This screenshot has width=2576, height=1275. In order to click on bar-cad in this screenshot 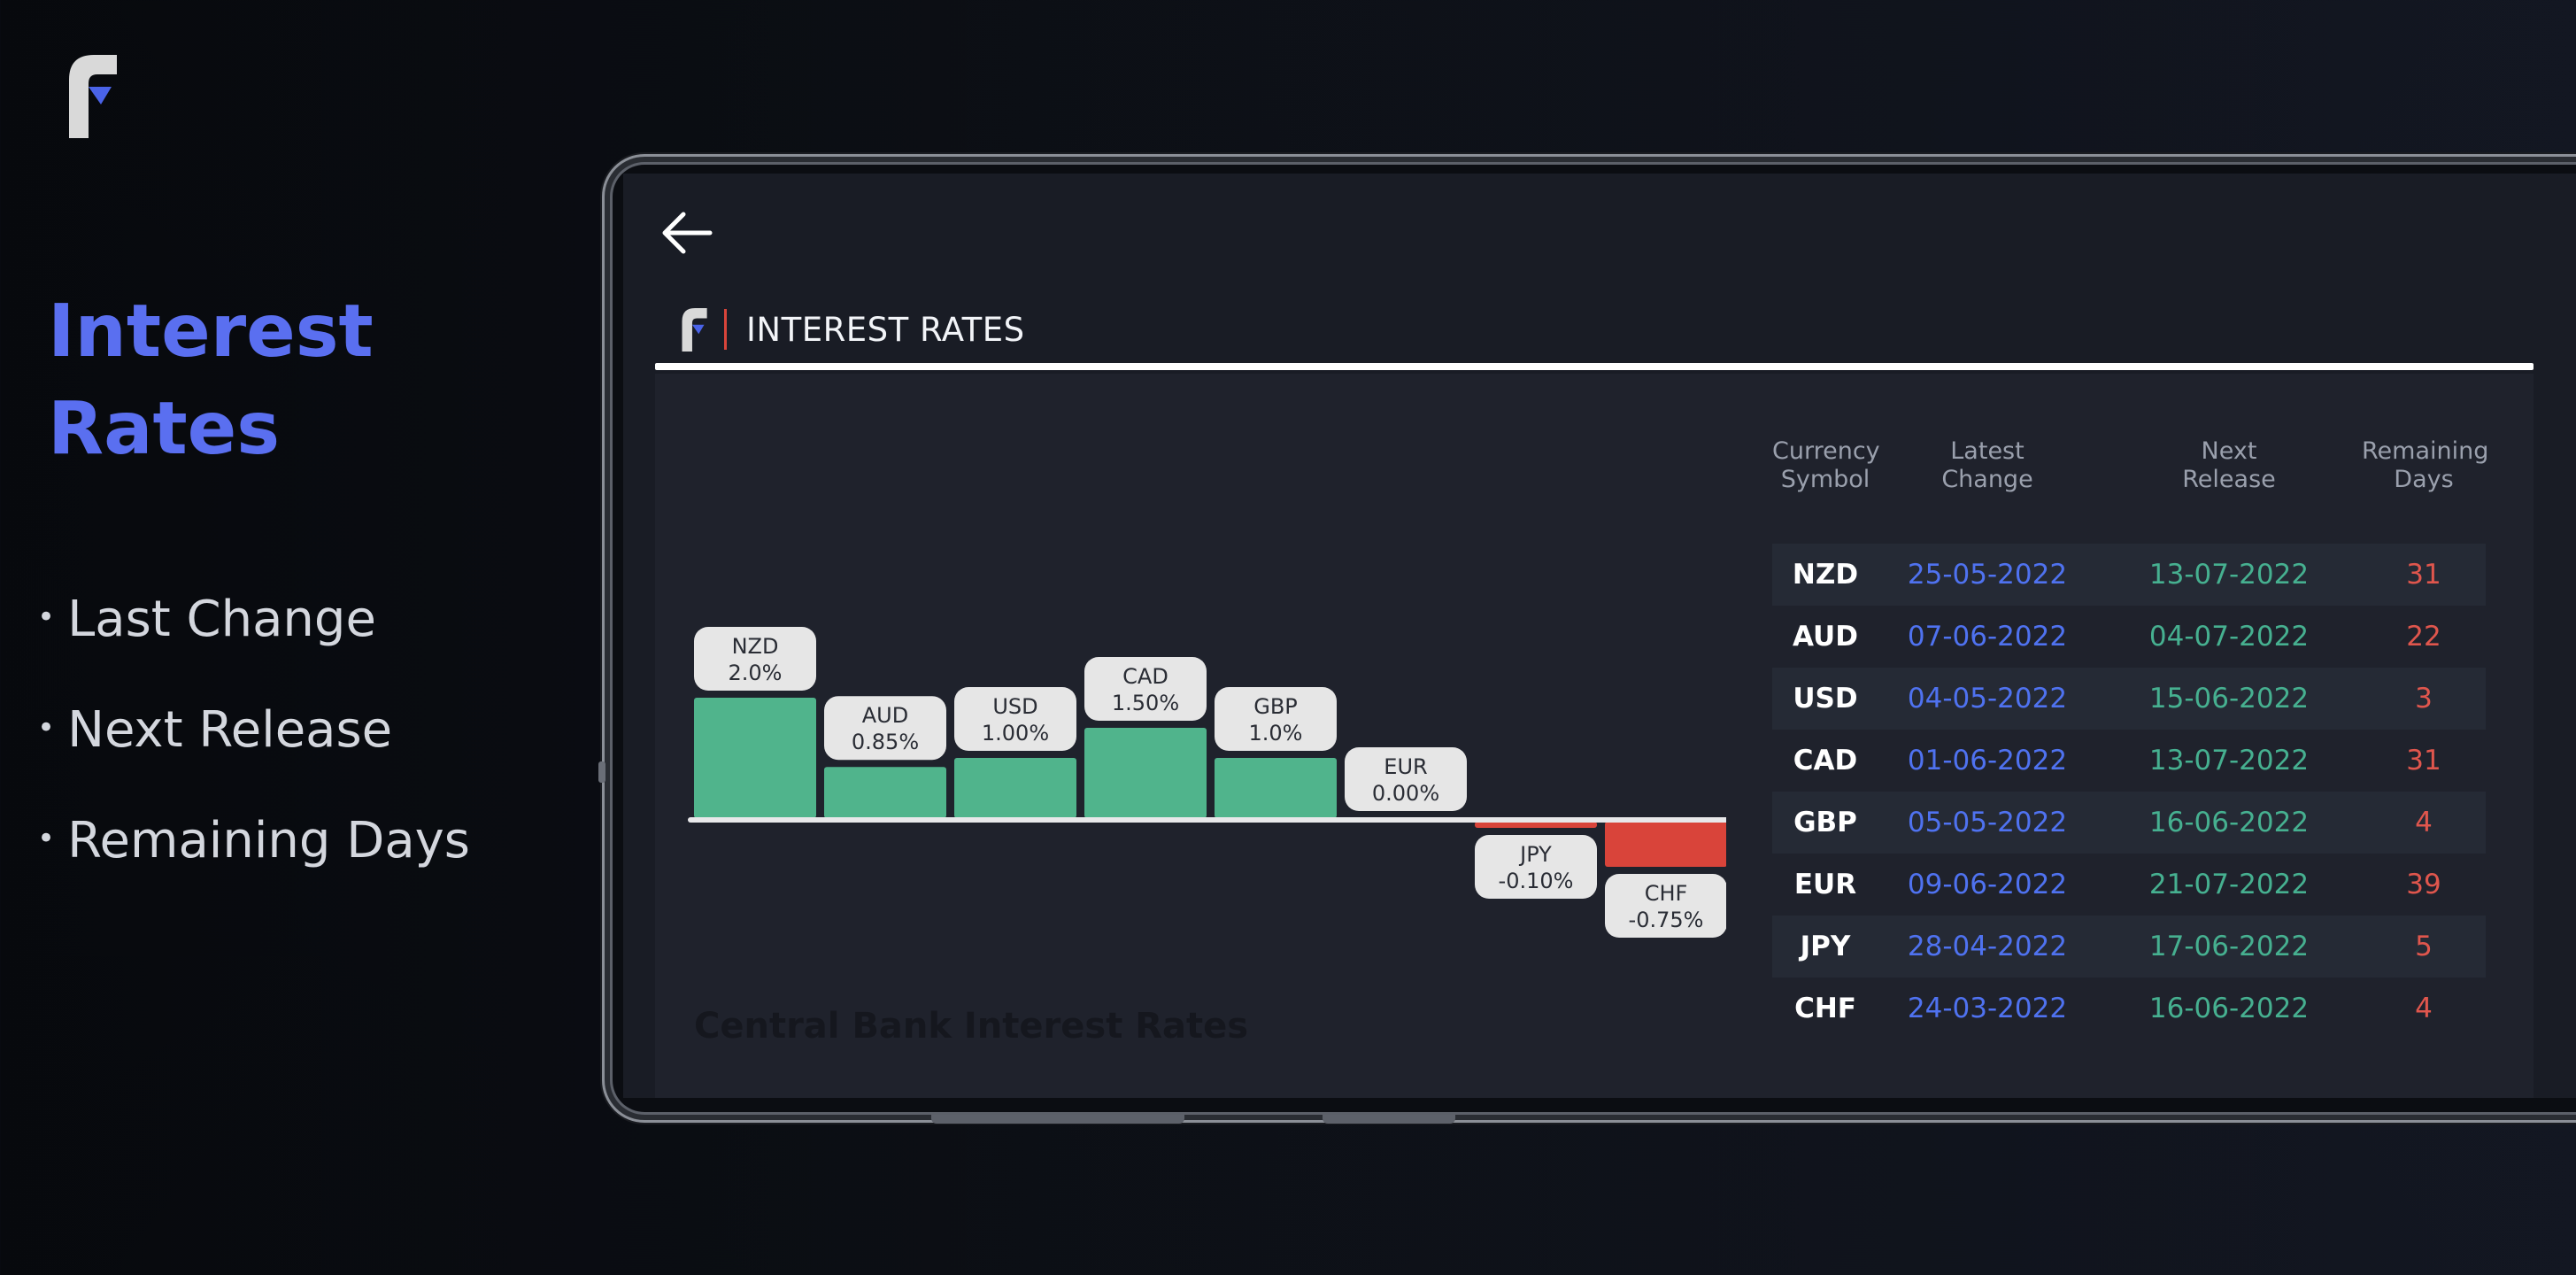, I will do `click(1145, 773)`.